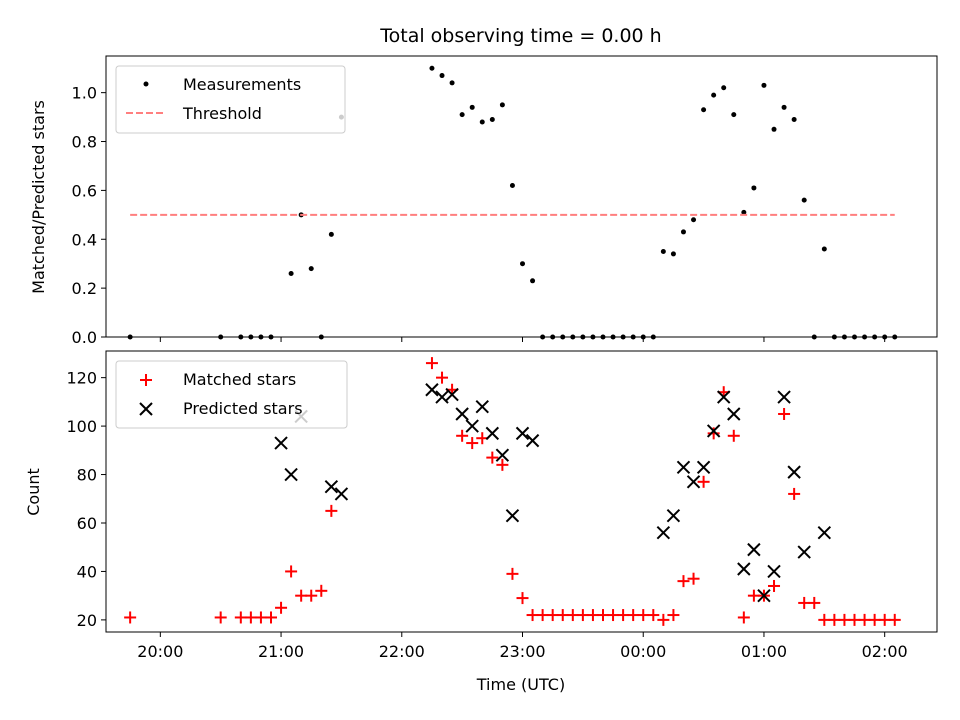  Describe the element at coordinates (84, 288) in the screenshot. I see `ratio-y-tick-label: 0.2` at that location.